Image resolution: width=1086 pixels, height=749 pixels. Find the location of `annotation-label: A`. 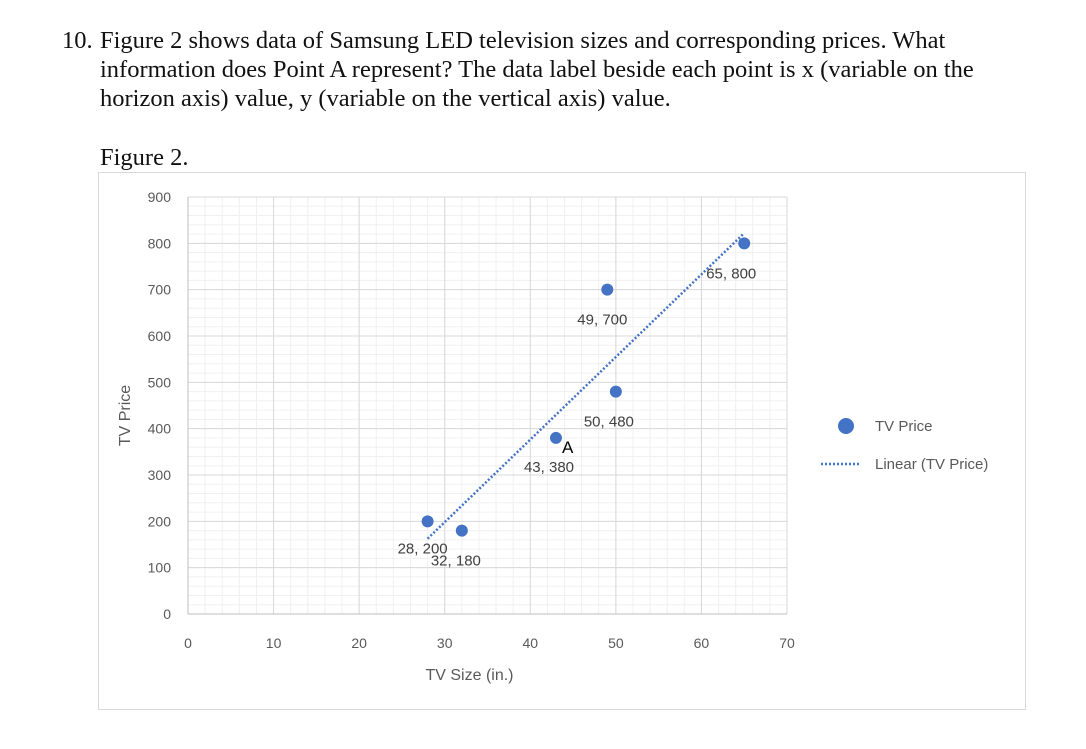

annotation-label: A is located at coordinates (568, 447).